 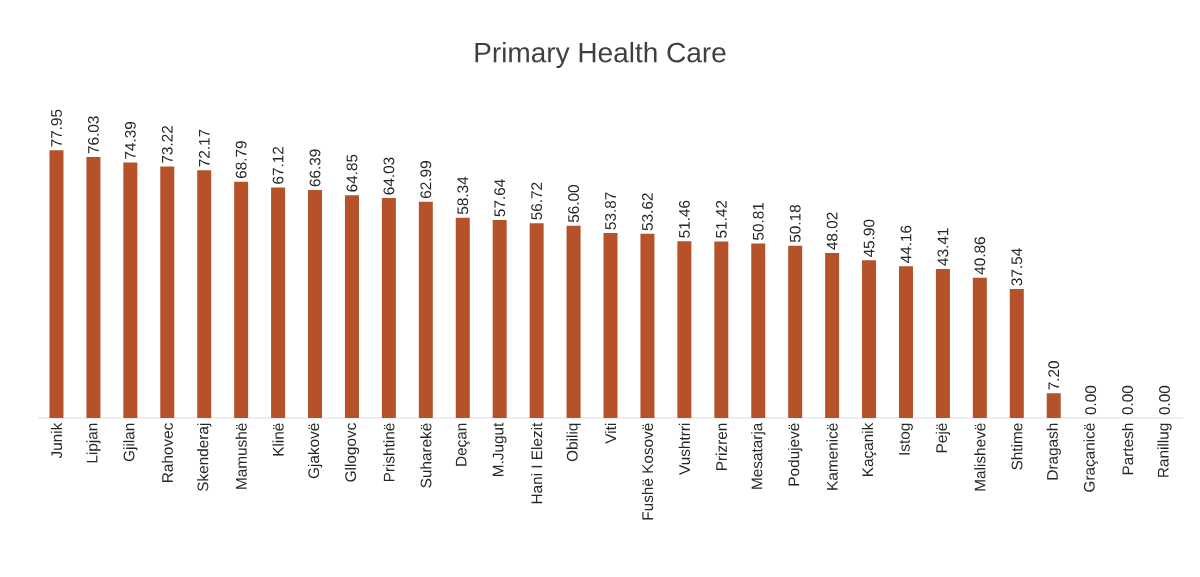 I want to click on data-label: 53.87, so click(x=610, y=211).